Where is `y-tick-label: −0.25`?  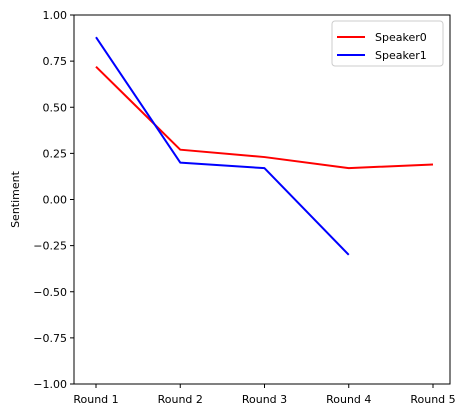
y-tick-label: −0.25 is located at coordinates (50, 246).